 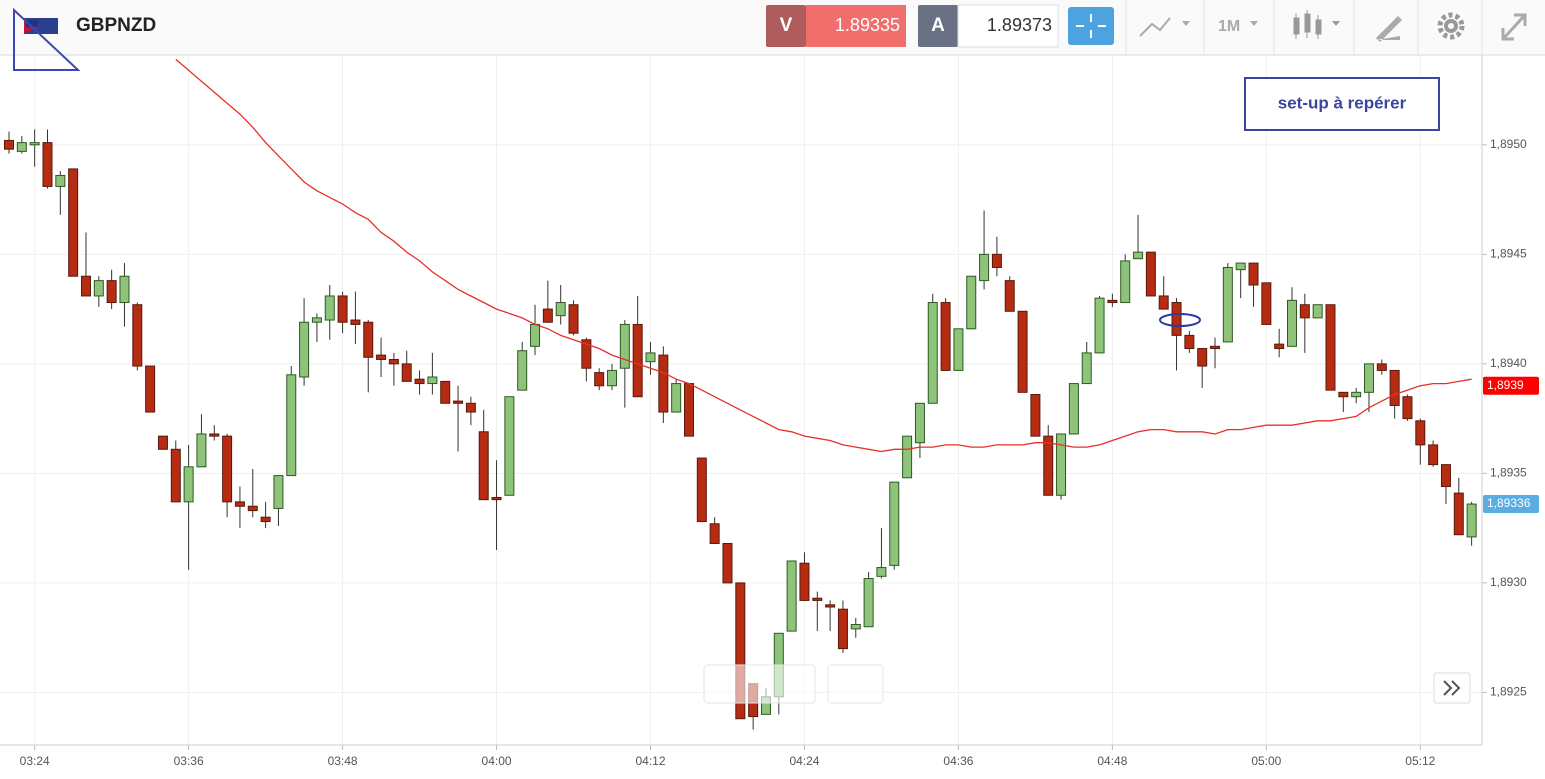 I want to click on flag-icon, so click(x=41, y=26).